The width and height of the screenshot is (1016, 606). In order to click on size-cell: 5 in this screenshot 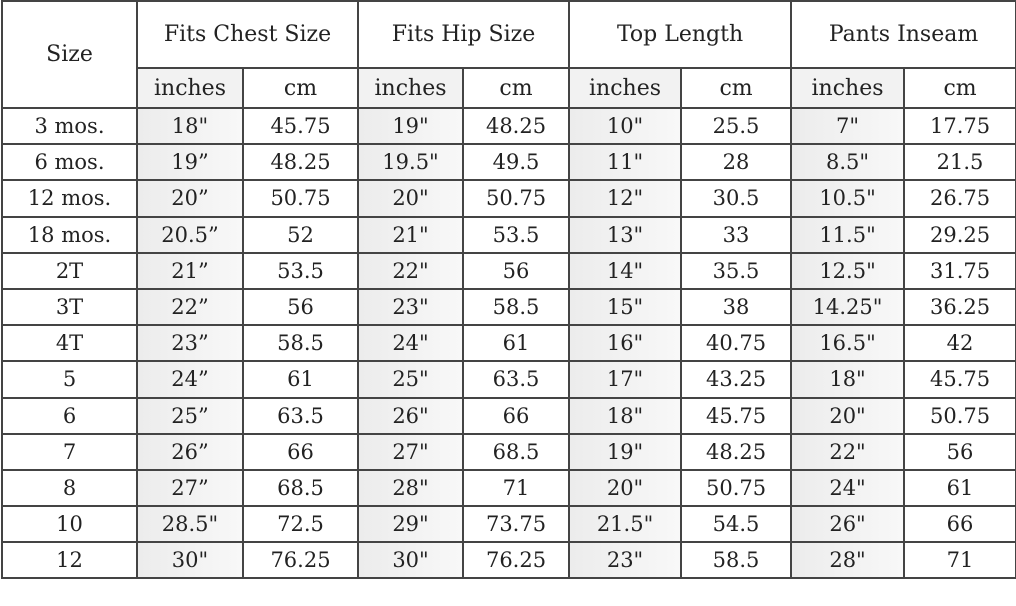, I will do `click(69, 379)`.